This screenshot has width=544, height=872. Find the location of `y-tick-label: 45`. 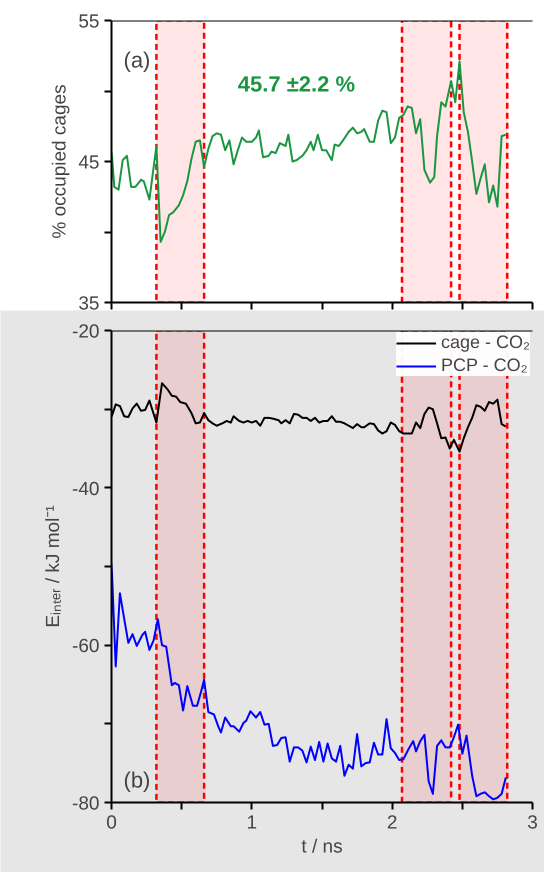

y-tick-label: 45 is located at coordinates (89, 163).